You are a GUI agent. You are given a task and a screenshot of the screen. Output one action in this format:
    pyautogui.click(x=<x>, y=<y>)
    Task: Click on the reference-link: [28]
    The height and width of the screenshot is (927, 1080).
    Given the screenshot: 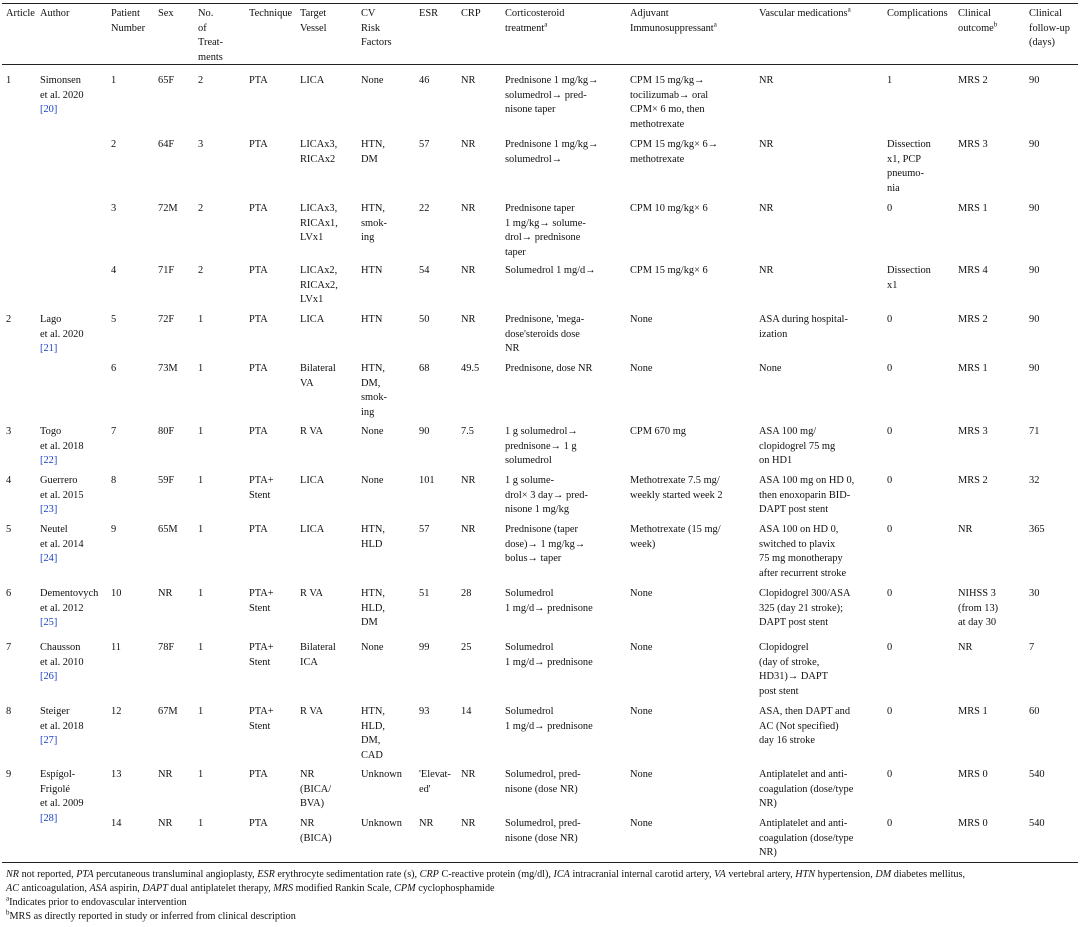 What is the action you would take?
    pyautogui.click(x=49, y=818)
    